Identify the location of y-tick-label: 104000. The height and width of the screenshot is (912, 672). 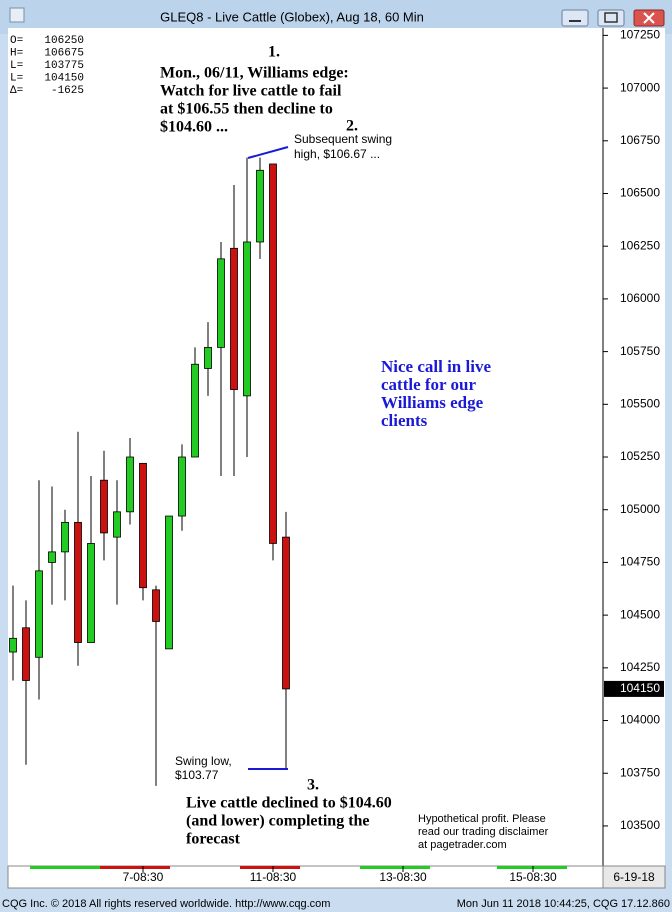
(640, 720).